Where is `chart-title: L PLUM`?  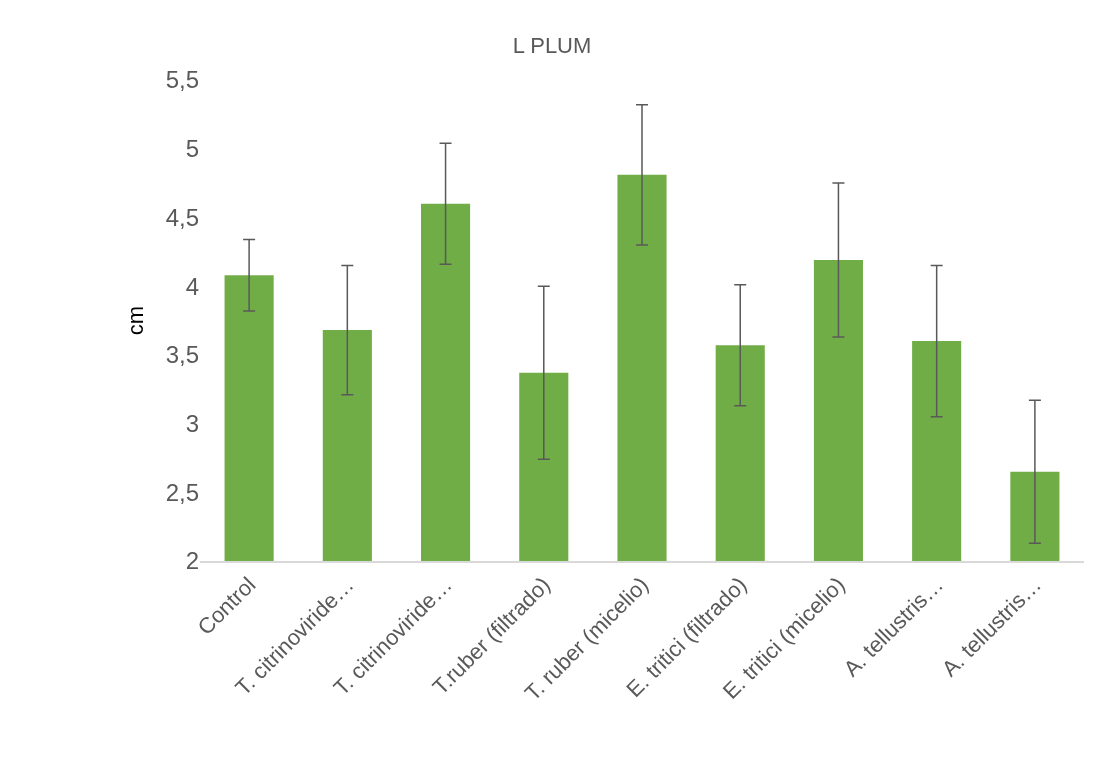
chart-title: L PLUM is located at coordinates (552, 46).